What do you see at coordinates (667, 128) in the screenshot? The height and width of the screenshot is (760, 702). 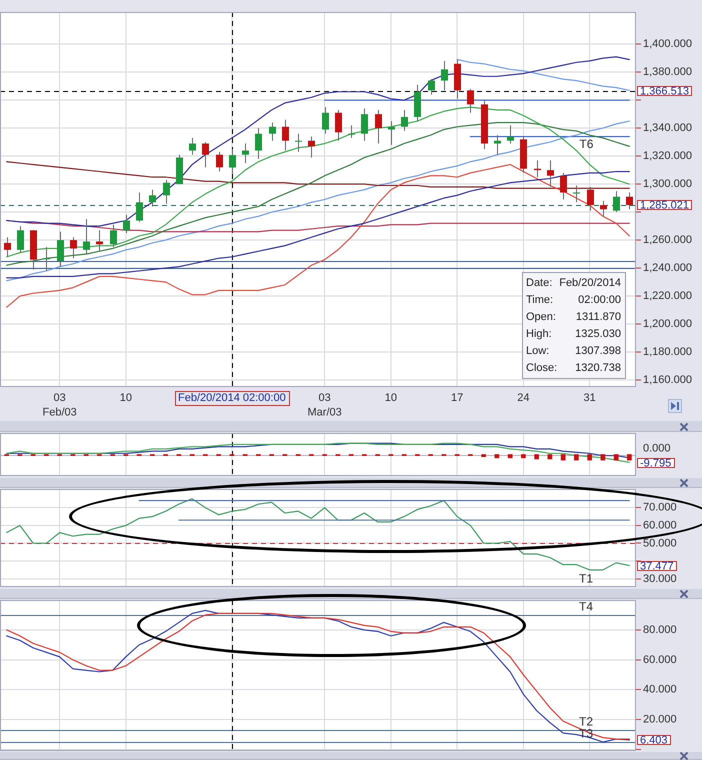 I see `y-tick-label: 1,340.000` at bounding box center [667, 128].